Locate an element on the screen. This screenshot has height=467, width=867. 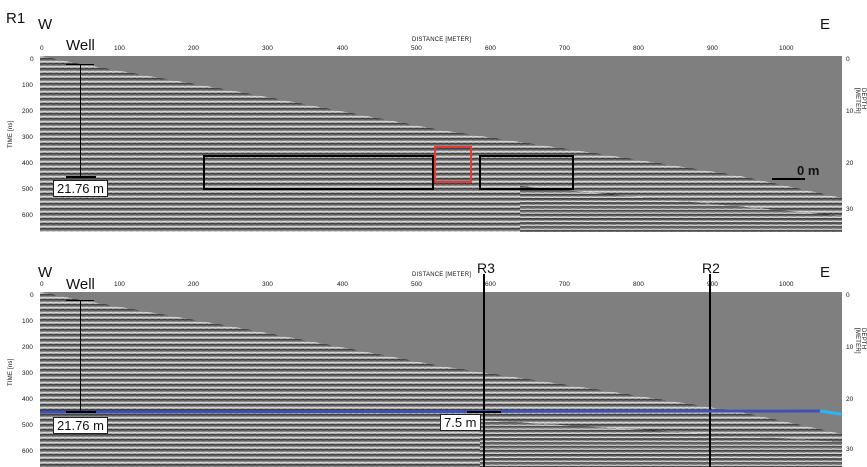
target-box-right is located at coordinates (526, 172).